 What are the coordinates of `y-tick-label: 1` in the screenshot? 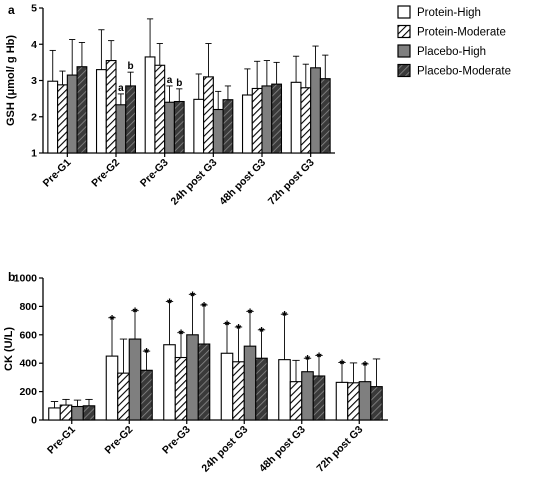 It's located at (34, 154).